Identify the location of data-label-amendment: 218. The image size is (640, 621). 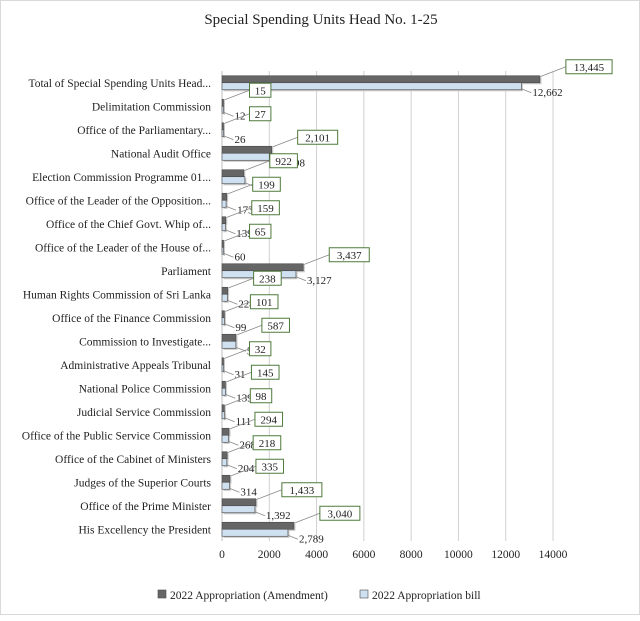
(267, 444).